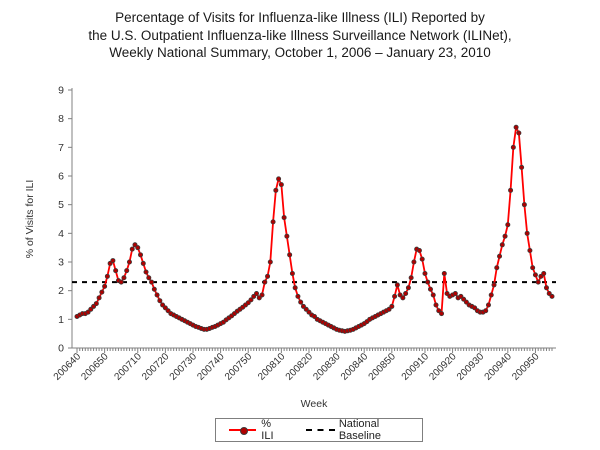 The image size is (600, 450). What do you see at coordinates (211, 367) in the screenshot?
I see `x-tick-label: 200740` at bounding box center [211, 367].